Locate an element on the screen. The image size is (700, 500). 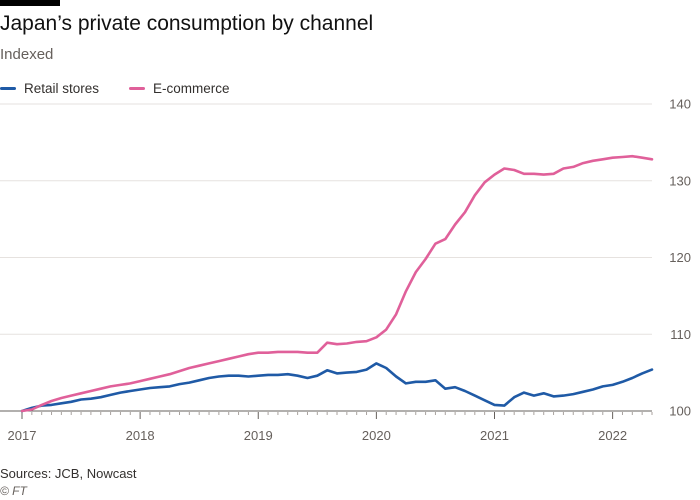
y-tick-label-120: 120 is located at coordinates (680, 257).